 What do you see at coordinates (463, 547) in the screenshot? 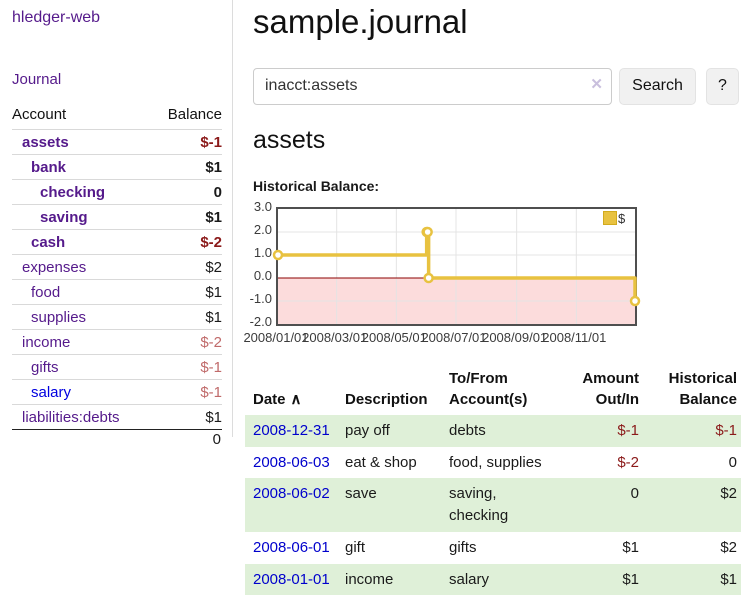
I see `transaction-accounts: gifts` at bounding box center [463, 547].